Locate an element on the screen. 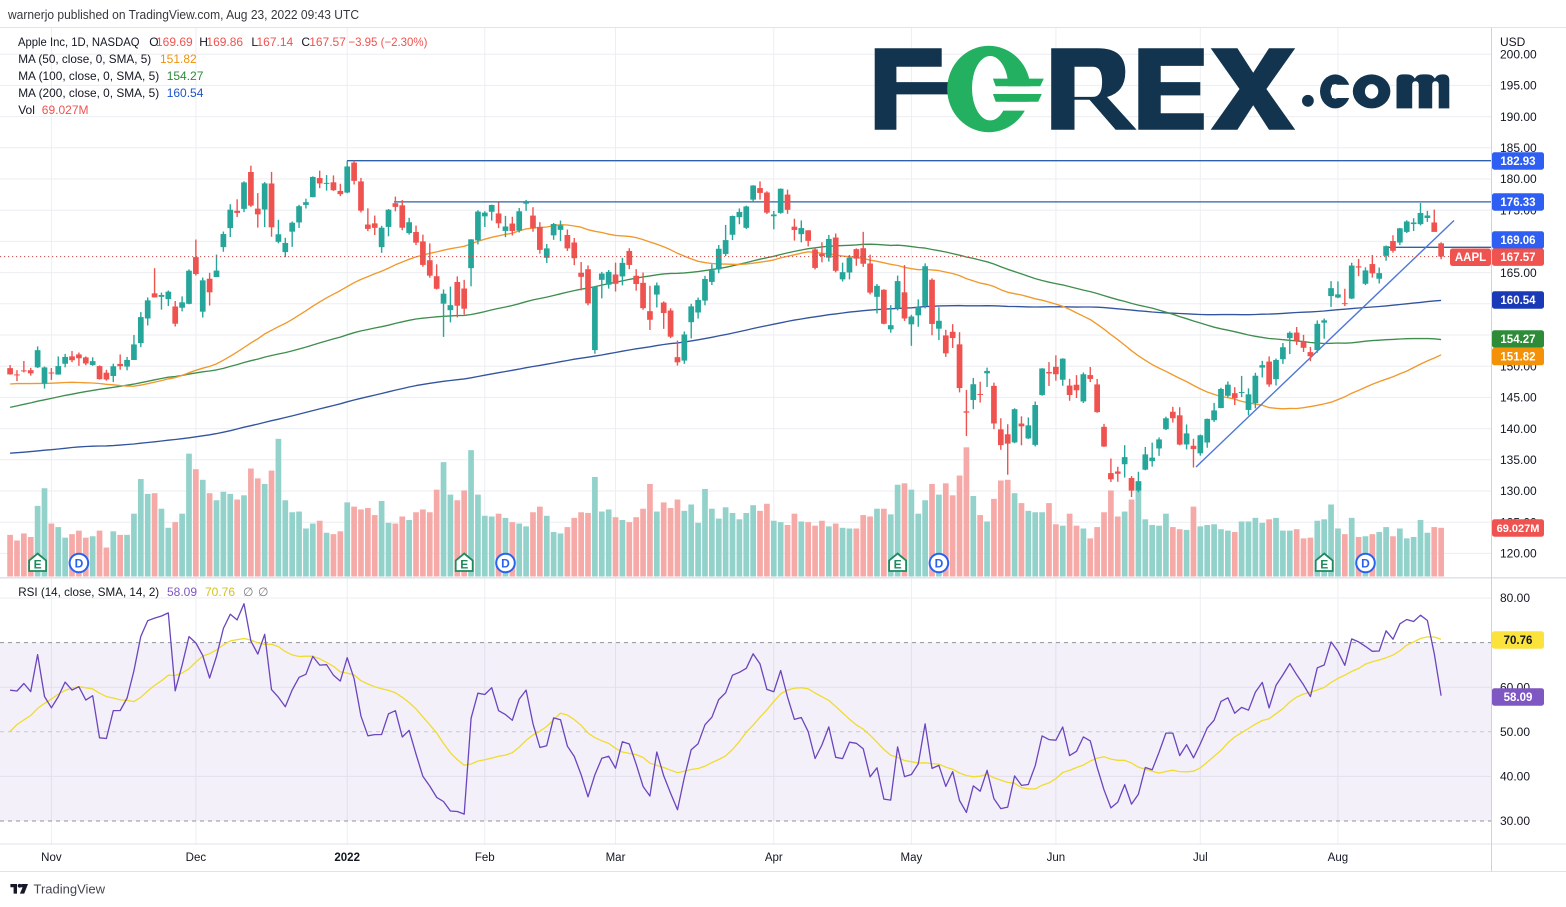  svg-text: 182.93 is located at coordinates (1517, 162).